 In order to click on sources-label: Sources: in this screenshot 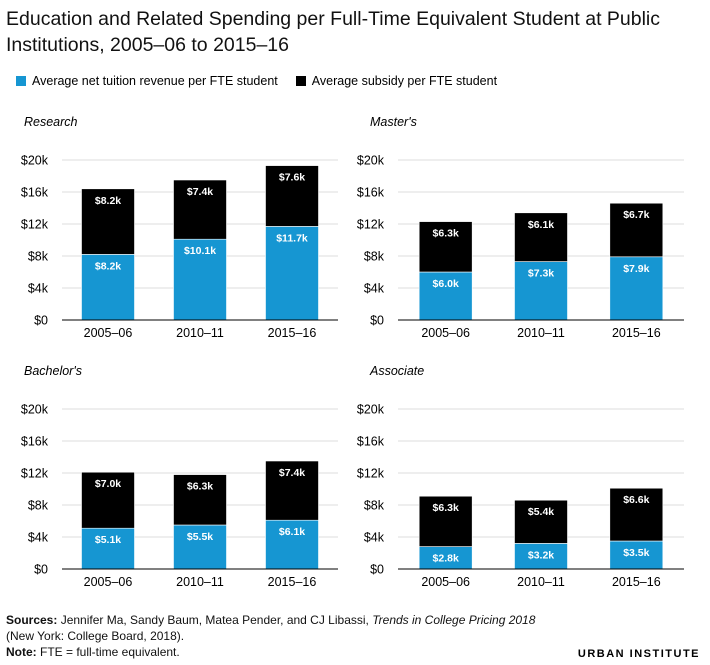, I will do `click(32, 620)`.